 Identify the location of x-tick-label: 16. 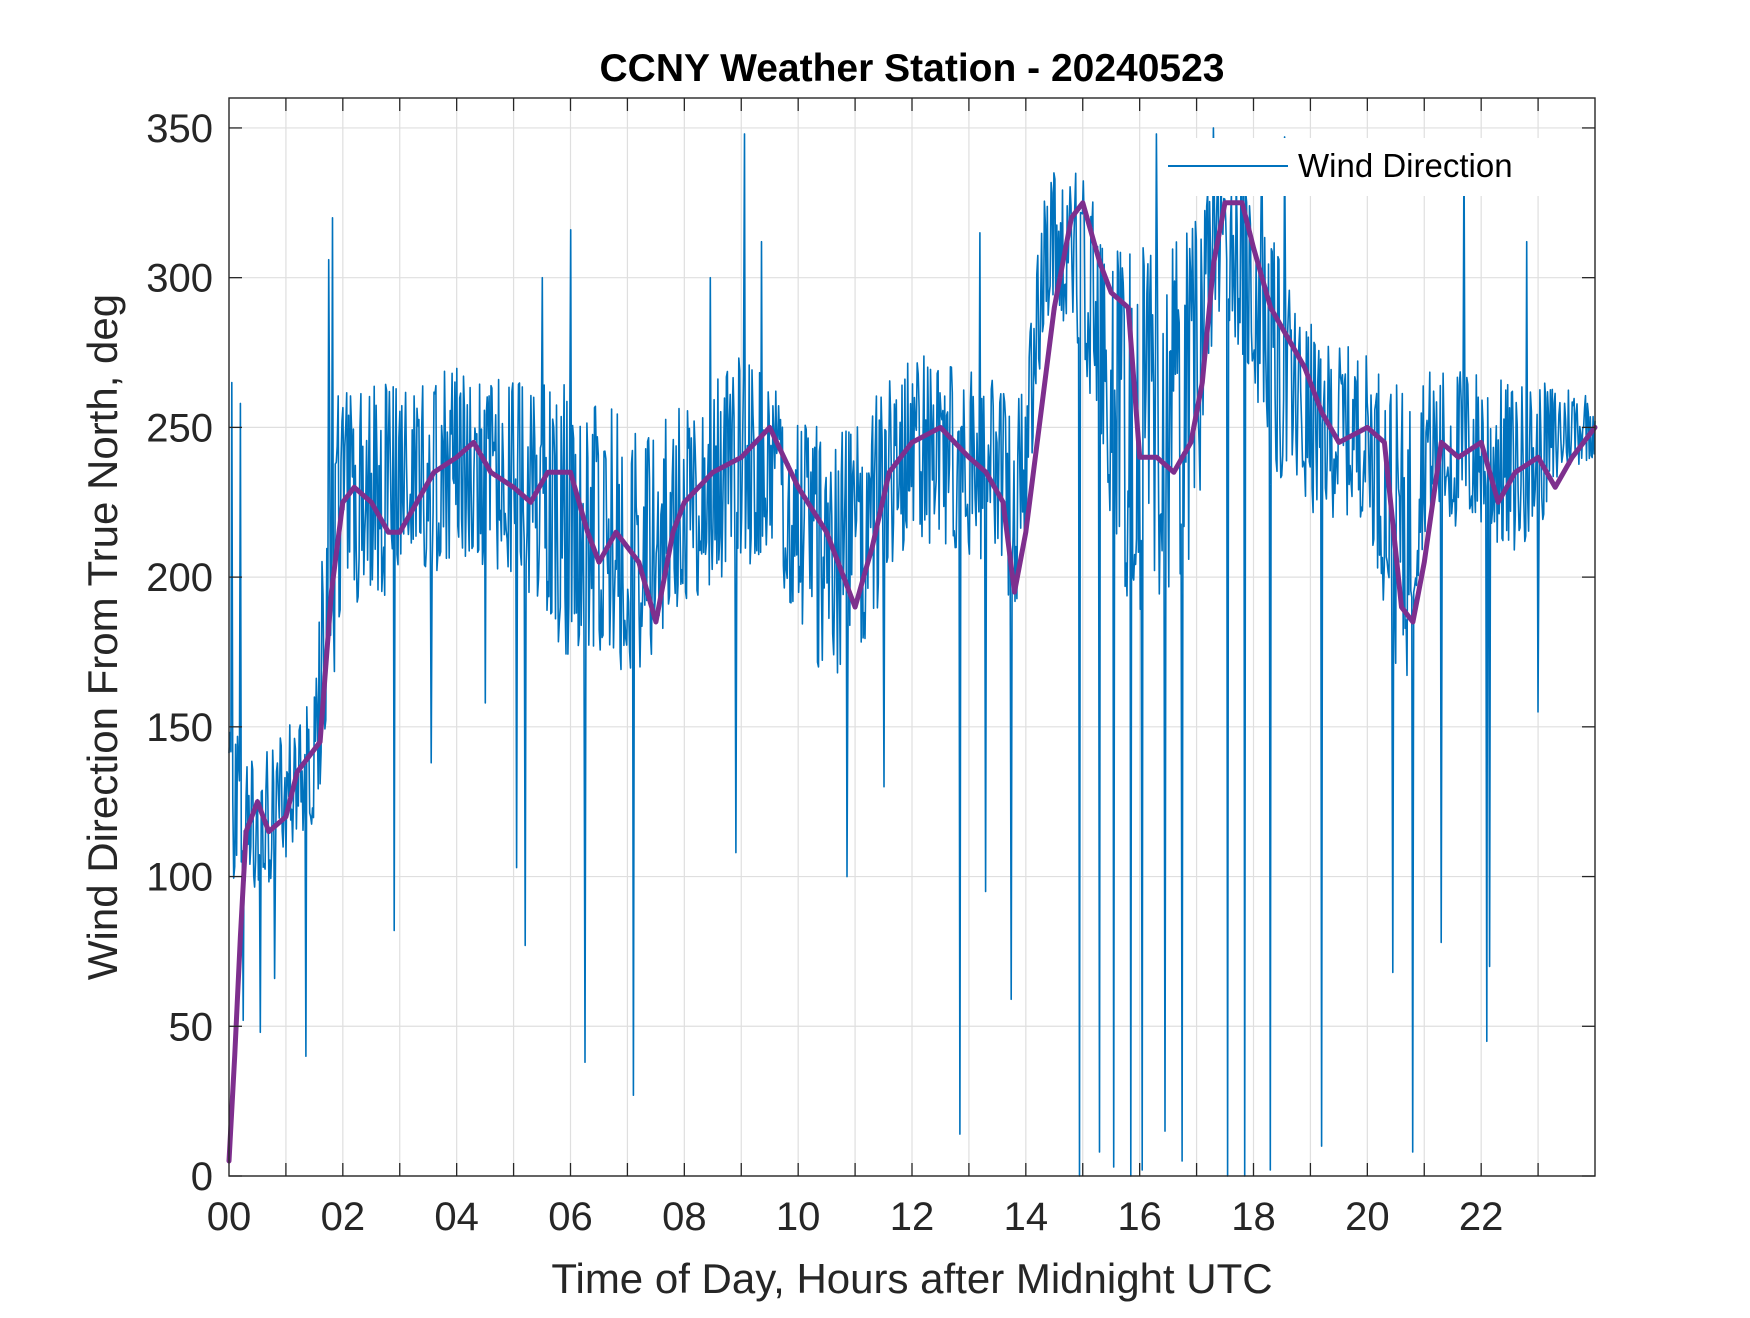
(1139, 1217).